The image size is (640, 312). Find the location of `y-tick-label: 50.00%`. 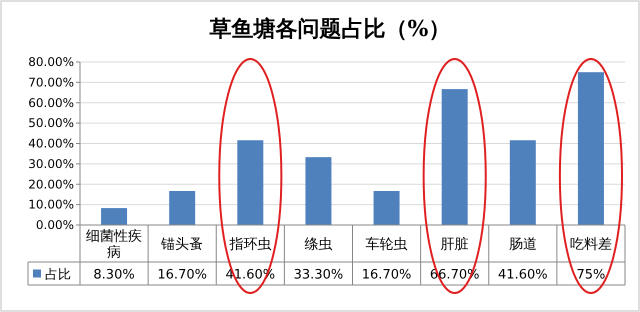

y-tick-label: 50.00% is located at coordinates (51, 123).